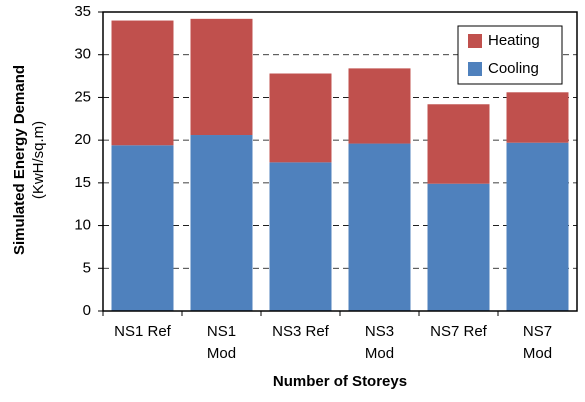  Describe the element at coordinates (82, 11) in the screenshot. I see `y-tick-label: 35` at that location.